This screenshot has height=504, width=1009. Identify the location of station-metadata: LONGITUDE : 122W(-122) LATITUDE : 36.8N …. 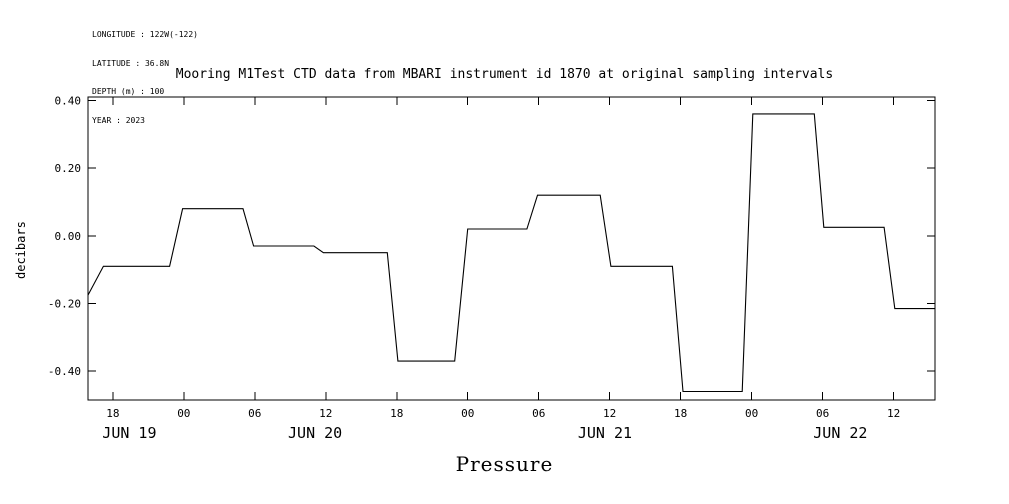
(145, 77).